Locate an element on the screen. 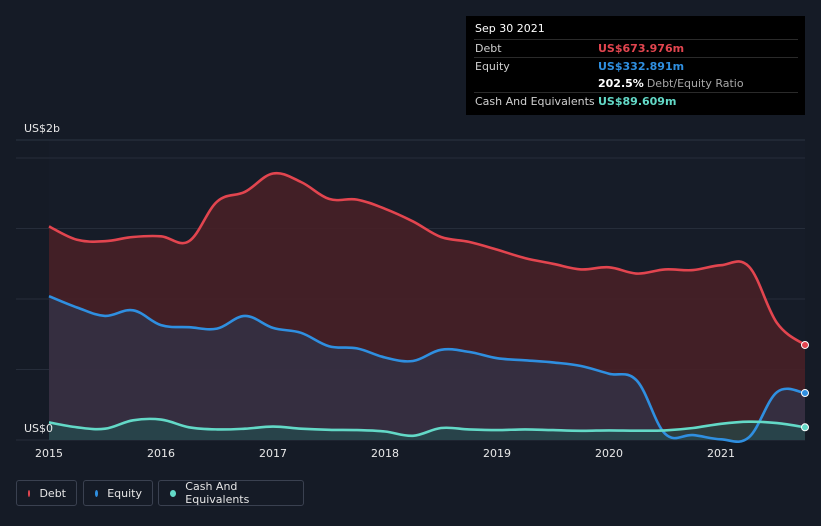  x-axis-ticks: 2015 2016 2017 2018 2019 2020 2021 is located at coordinates (385, 453).